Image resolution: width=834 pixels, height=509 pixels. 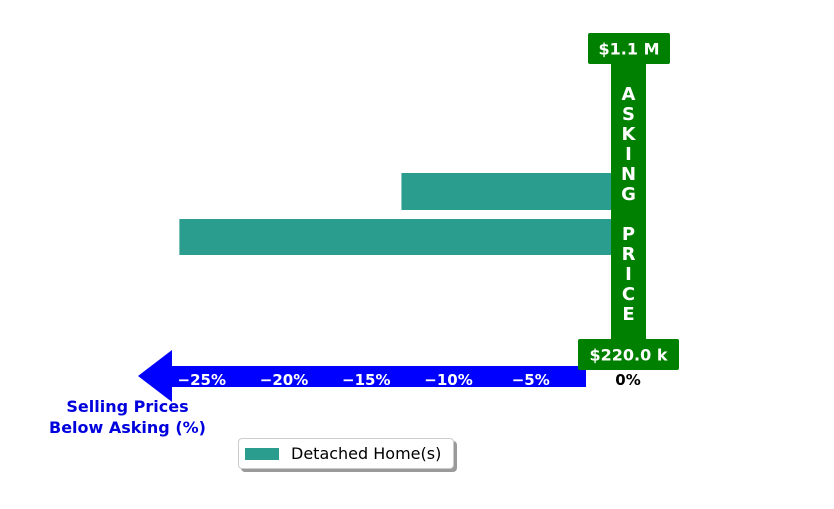 What do you see at coordinates (366, 453) in the screenshot?
I see `legend-label: Detached Home(s)` at bounding box center [366, 453].